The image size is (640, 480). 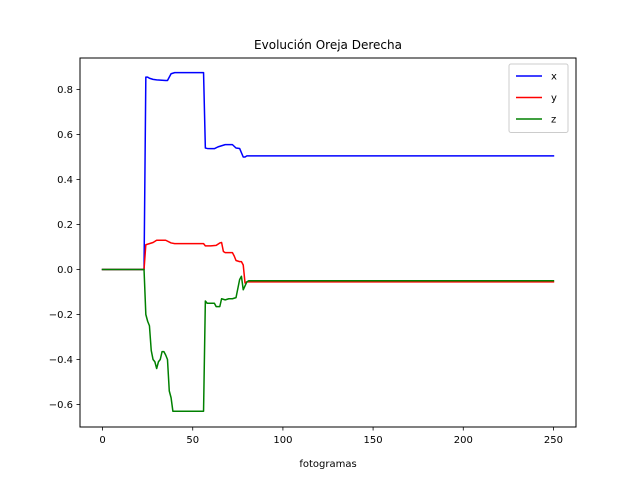 I want to click on x-tick-label: 0, so click(x=102, y=440).